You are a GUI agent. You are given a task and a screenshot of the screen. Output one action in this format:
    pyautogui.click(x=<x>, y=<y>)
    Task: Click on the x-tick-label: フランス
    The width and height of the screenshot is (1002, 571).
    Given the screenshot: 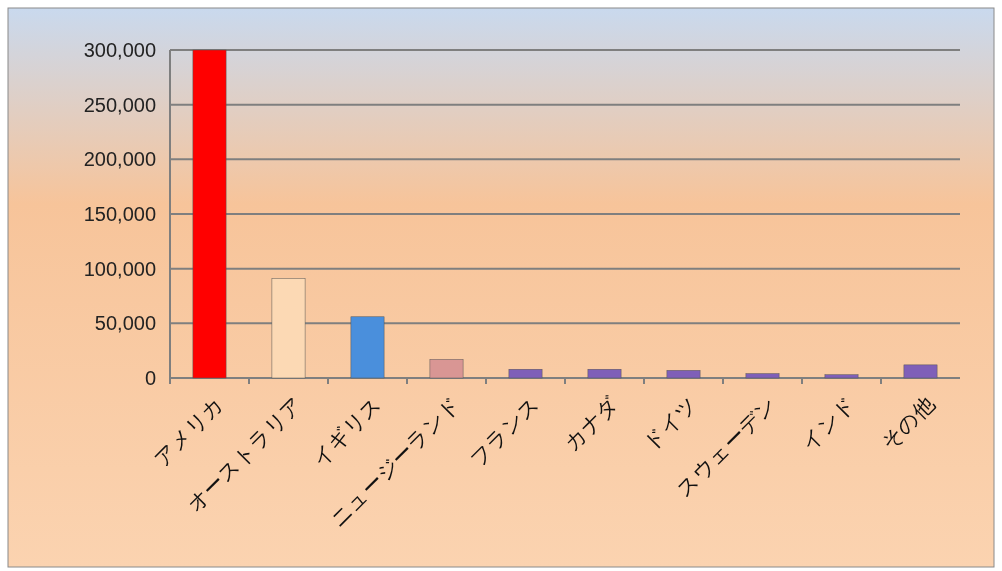 What is the action you would take?
    pyautogui.click(x=504, y=431)
    